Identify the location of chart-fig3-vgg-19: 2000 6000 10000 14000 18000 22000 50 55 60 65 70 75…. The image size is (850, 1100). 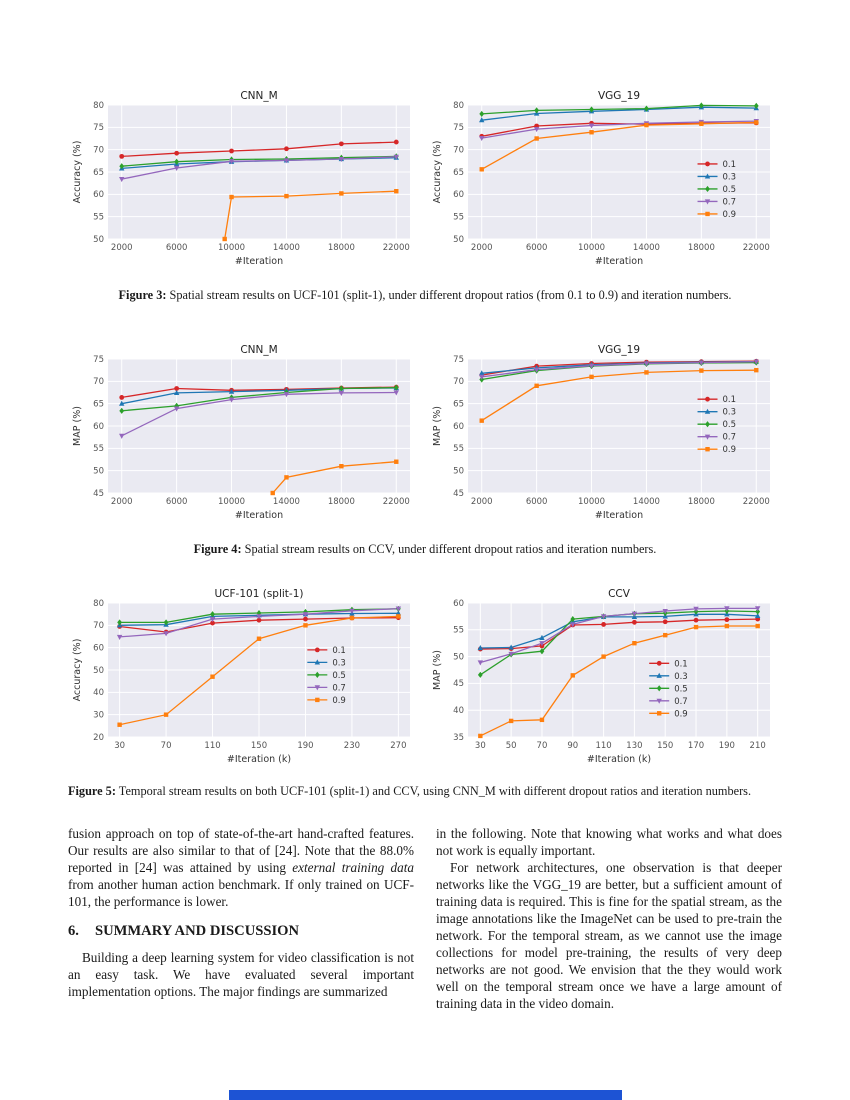
(601, 178).